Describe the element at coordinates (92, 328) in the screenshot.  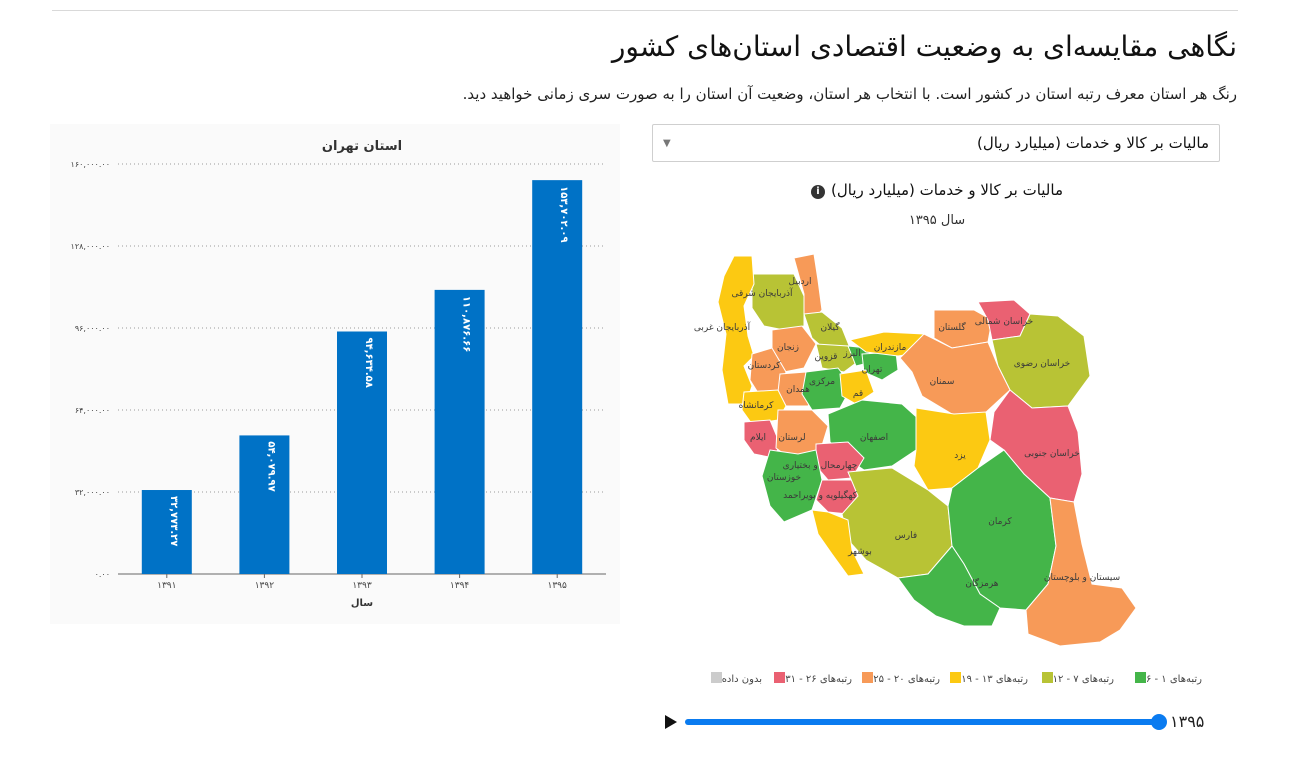
I see `y-tick-label: ۹۶,۰۰۰.۰۰` at that location.